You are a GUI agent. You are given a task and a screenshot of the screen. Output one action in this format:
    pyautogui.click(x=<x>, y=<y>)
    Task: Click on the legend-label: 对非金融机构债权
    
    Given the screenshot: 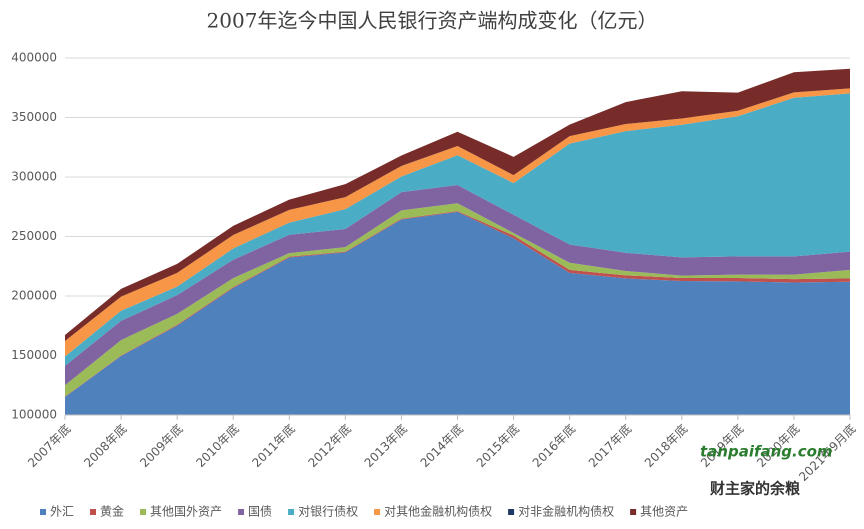 What is the action you would take?
    pyautogui.click(x=566, y=511)
    